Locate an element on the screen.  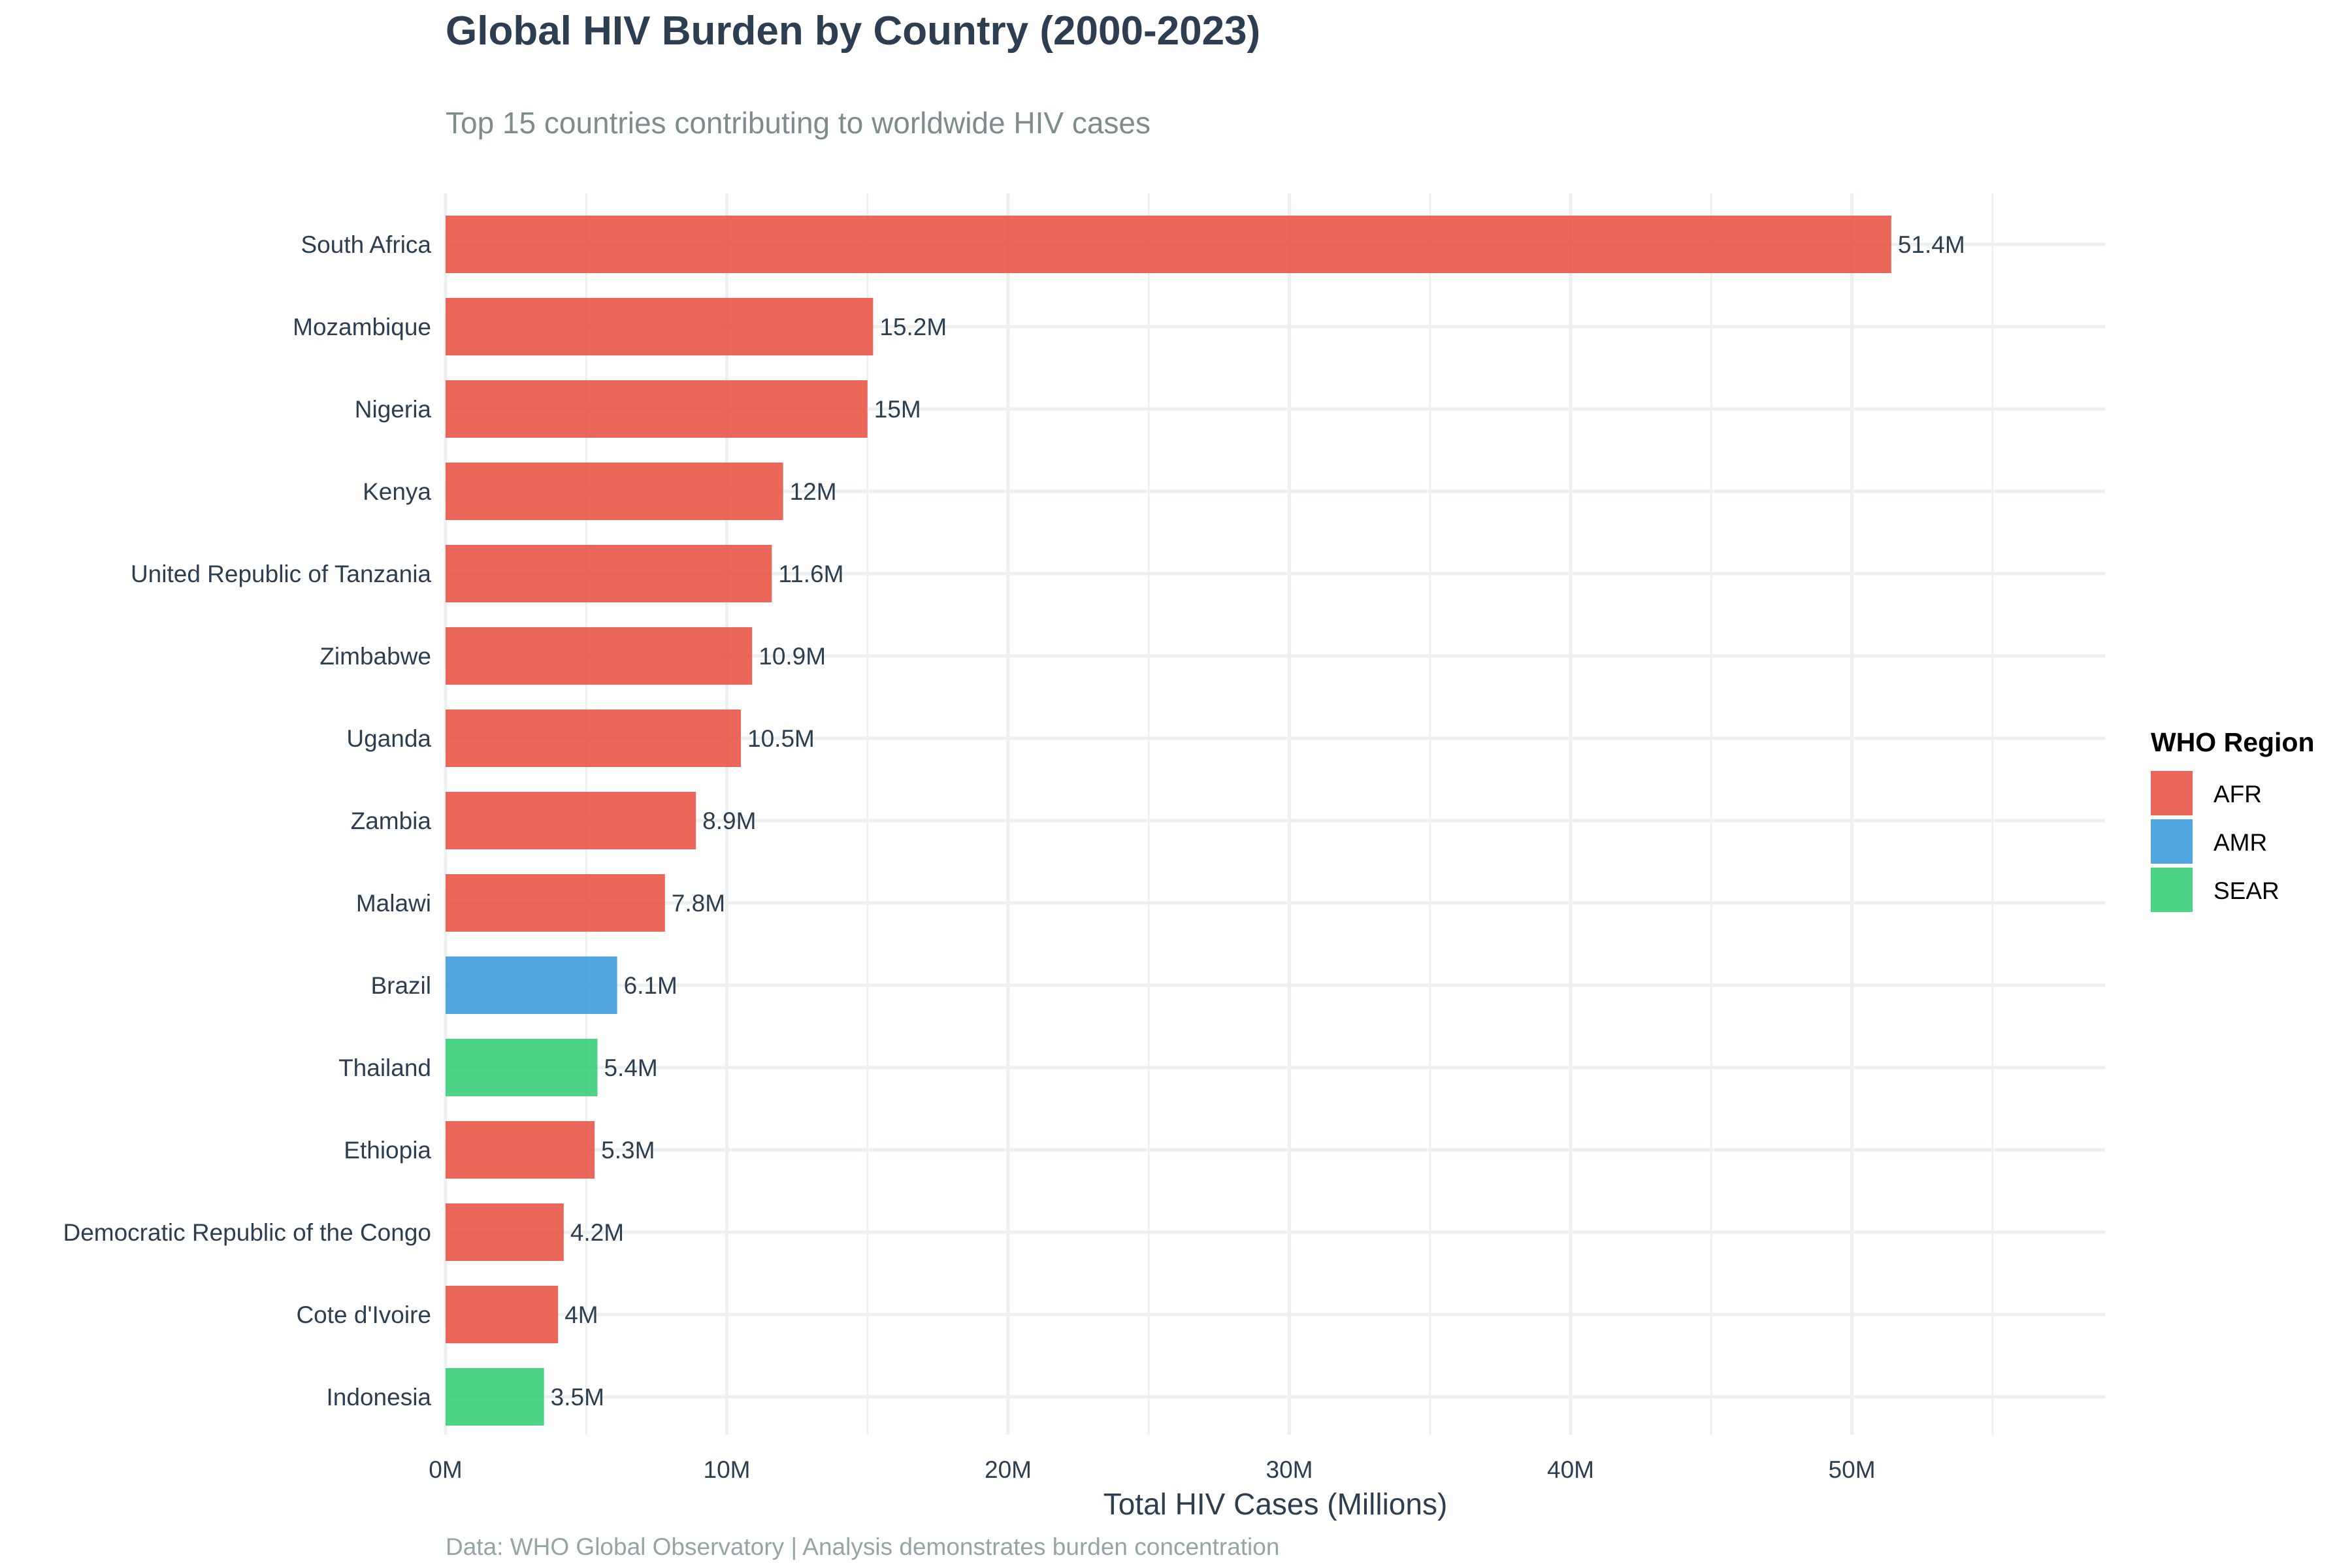
x-tick-label: 10M is located at coordinates (727, 1469).